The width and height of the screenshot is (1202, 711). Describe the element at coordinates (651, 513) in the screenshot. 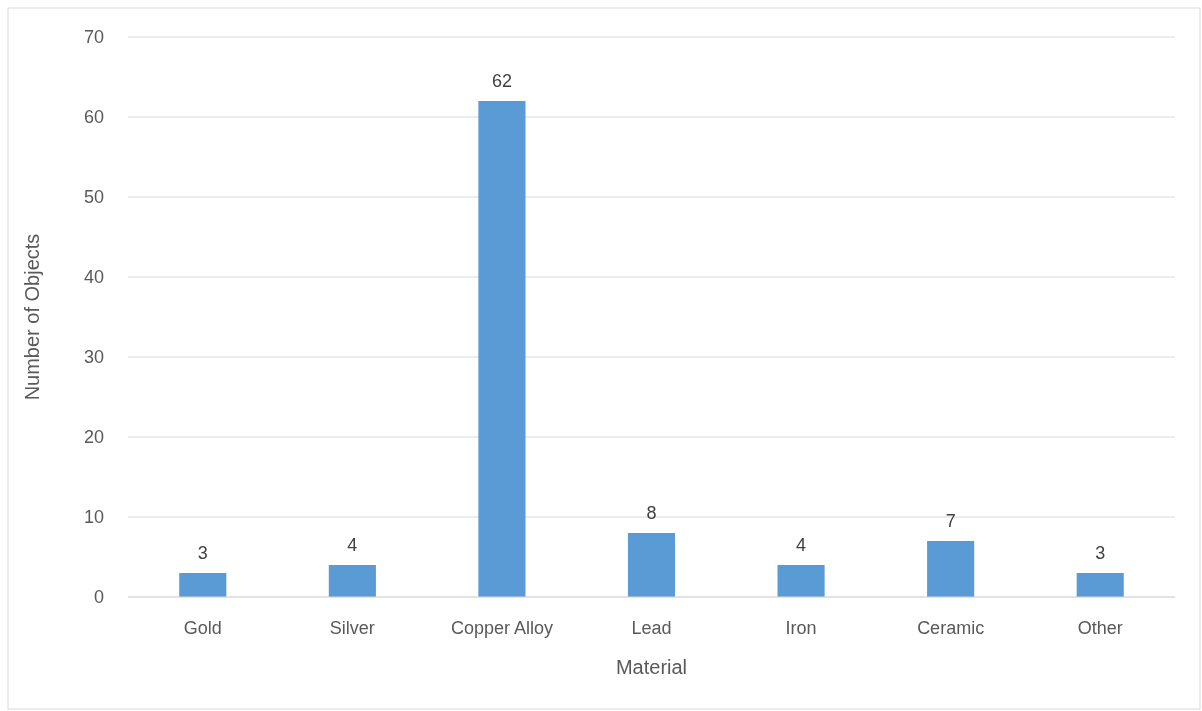

I see `data-label: 8` at that location.